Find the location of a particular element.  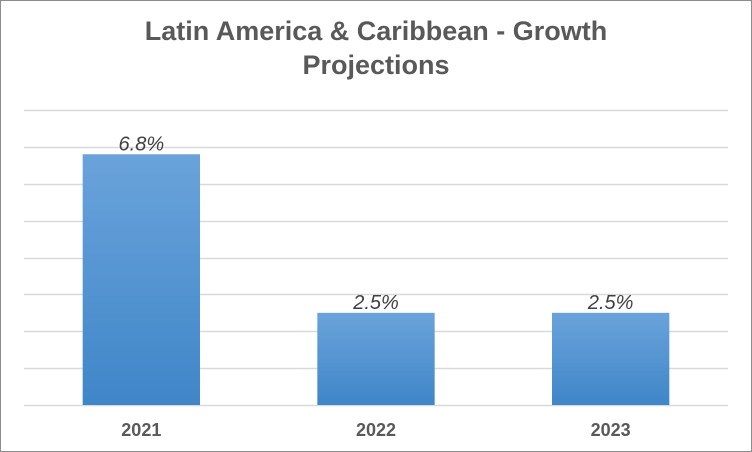

data-label-2022: 2.5% is located at coordinates (375, 303).